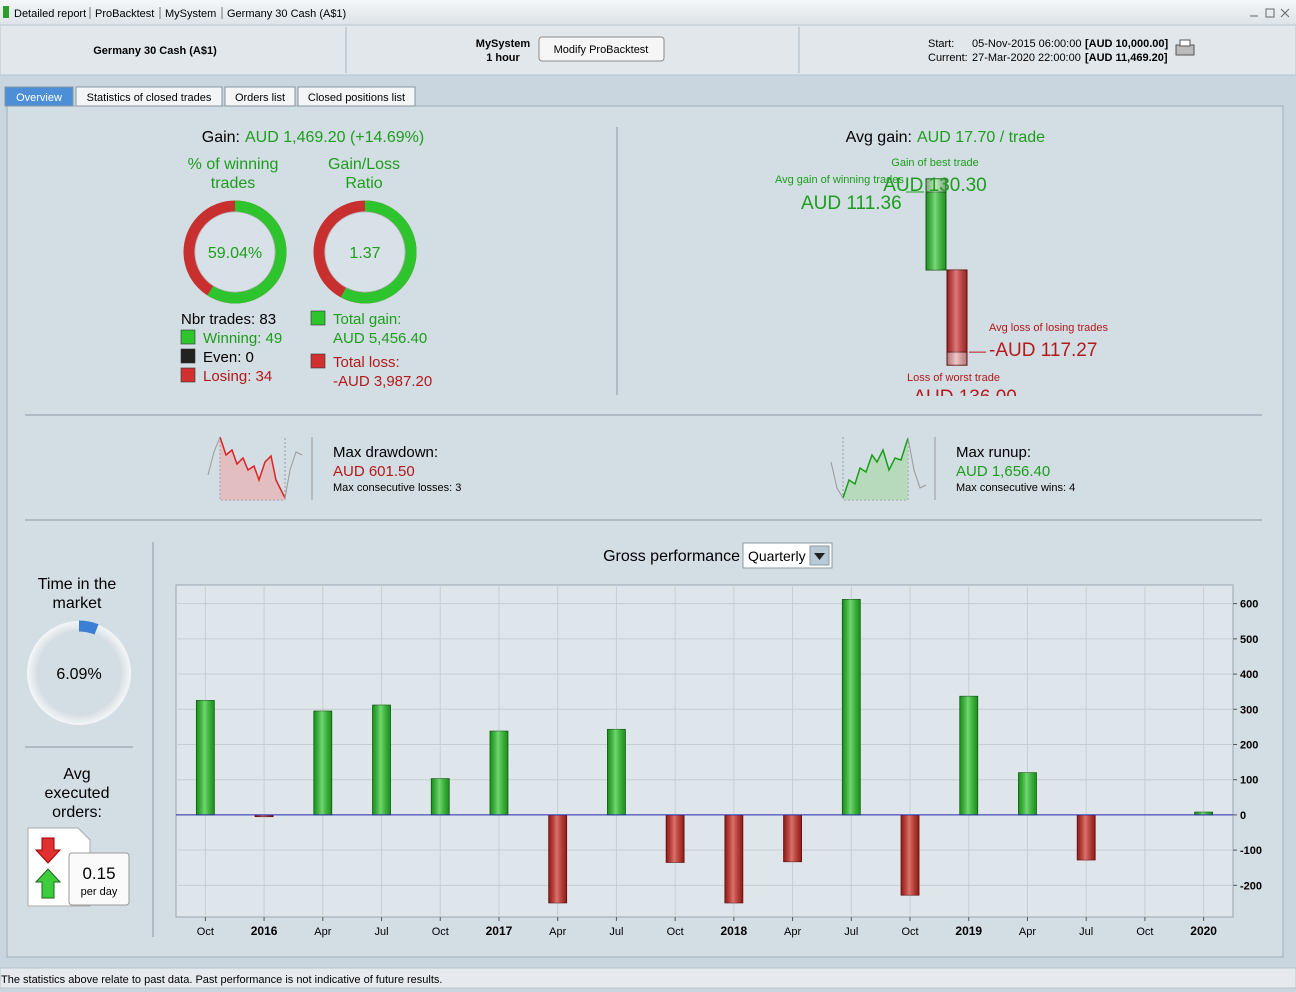  What do you see at coordinates (221, 137) in the screenshot?
I see `gain-label: Gain:` at bounding box center [221, 137].